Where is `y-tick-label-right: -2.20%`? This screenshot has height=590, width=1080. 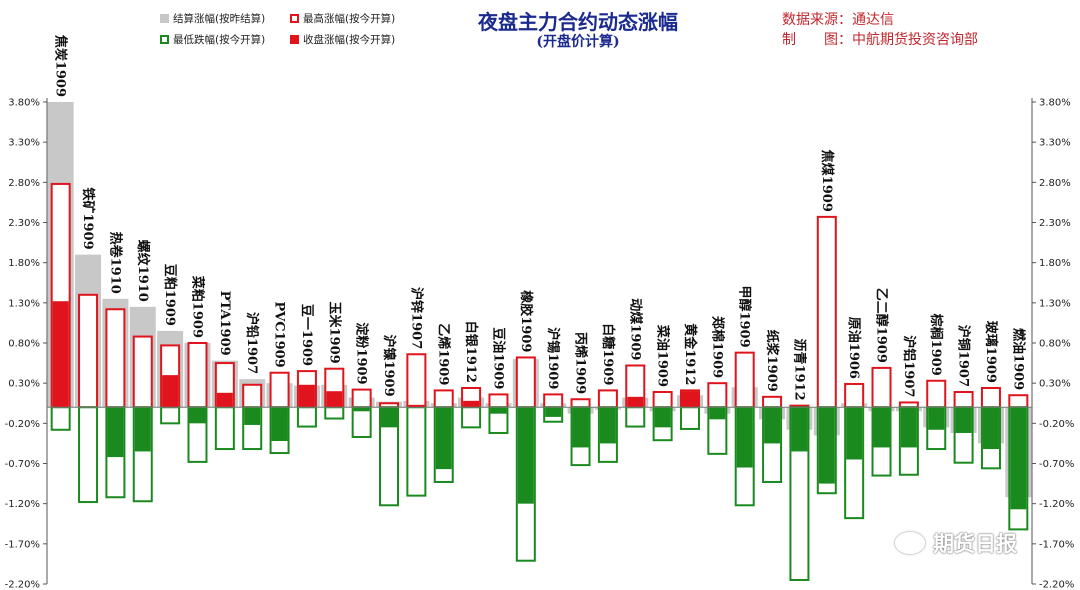 y-tick-label-right: -2.20% is located at coordinates (1056, 585).